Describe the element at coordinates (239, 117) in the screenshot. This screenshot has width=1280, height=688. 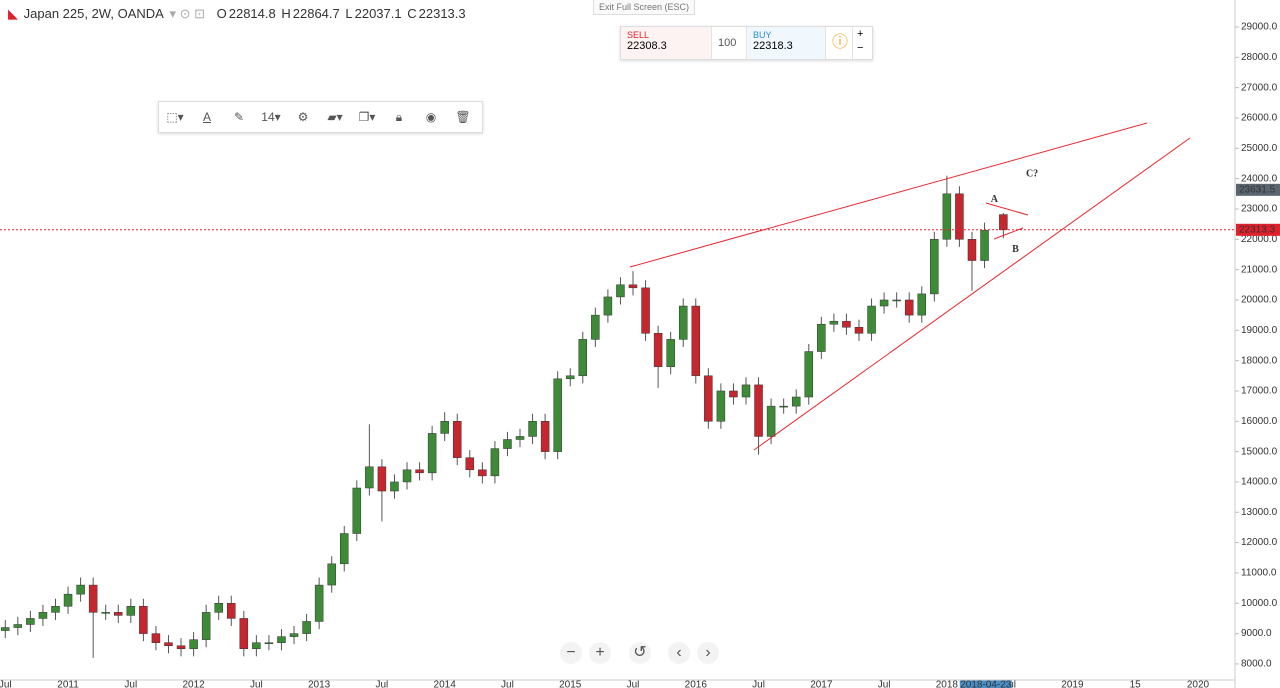
I see `pen-tool: ✎` at that location.